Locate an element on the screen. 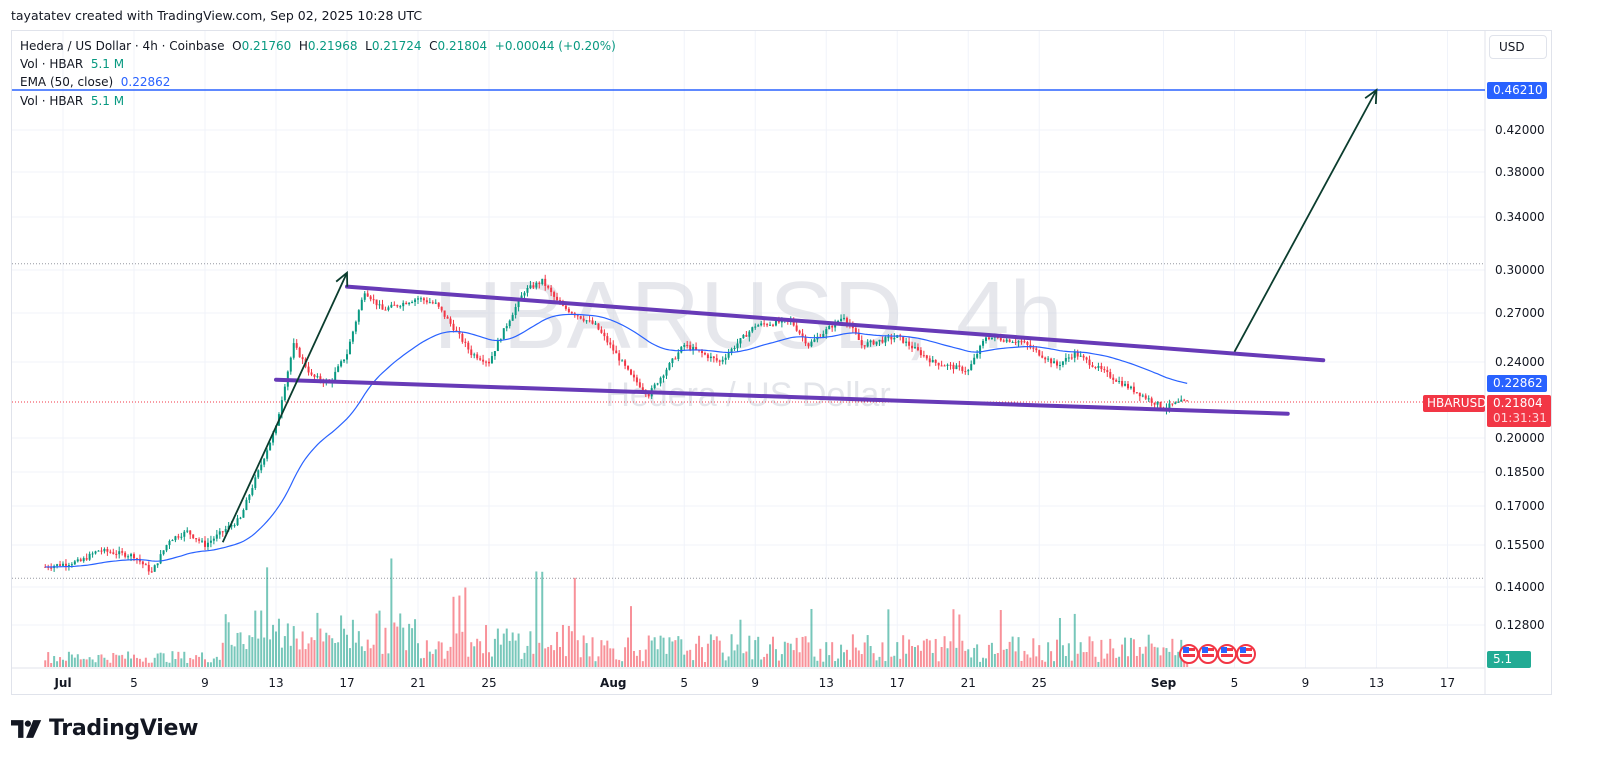 This screenshot has height=779, width=1600. price-tick: 0.12800 is located at coordinates (1520, 625).